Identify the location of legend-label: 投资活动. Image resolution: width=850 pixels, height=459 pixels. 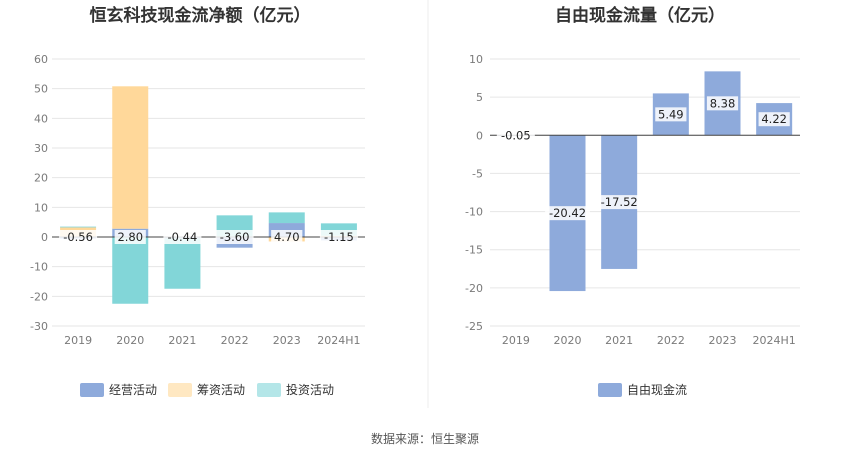
(310, 389).